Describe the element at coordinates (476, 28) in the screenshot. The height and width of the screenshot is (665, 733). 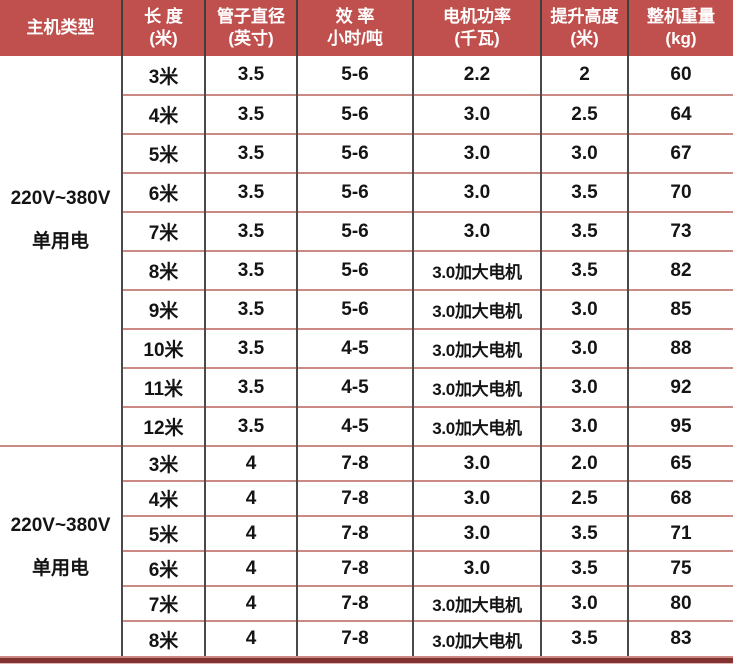
I see `header-motor-power: 电机功率 (千瓦)` at that location.